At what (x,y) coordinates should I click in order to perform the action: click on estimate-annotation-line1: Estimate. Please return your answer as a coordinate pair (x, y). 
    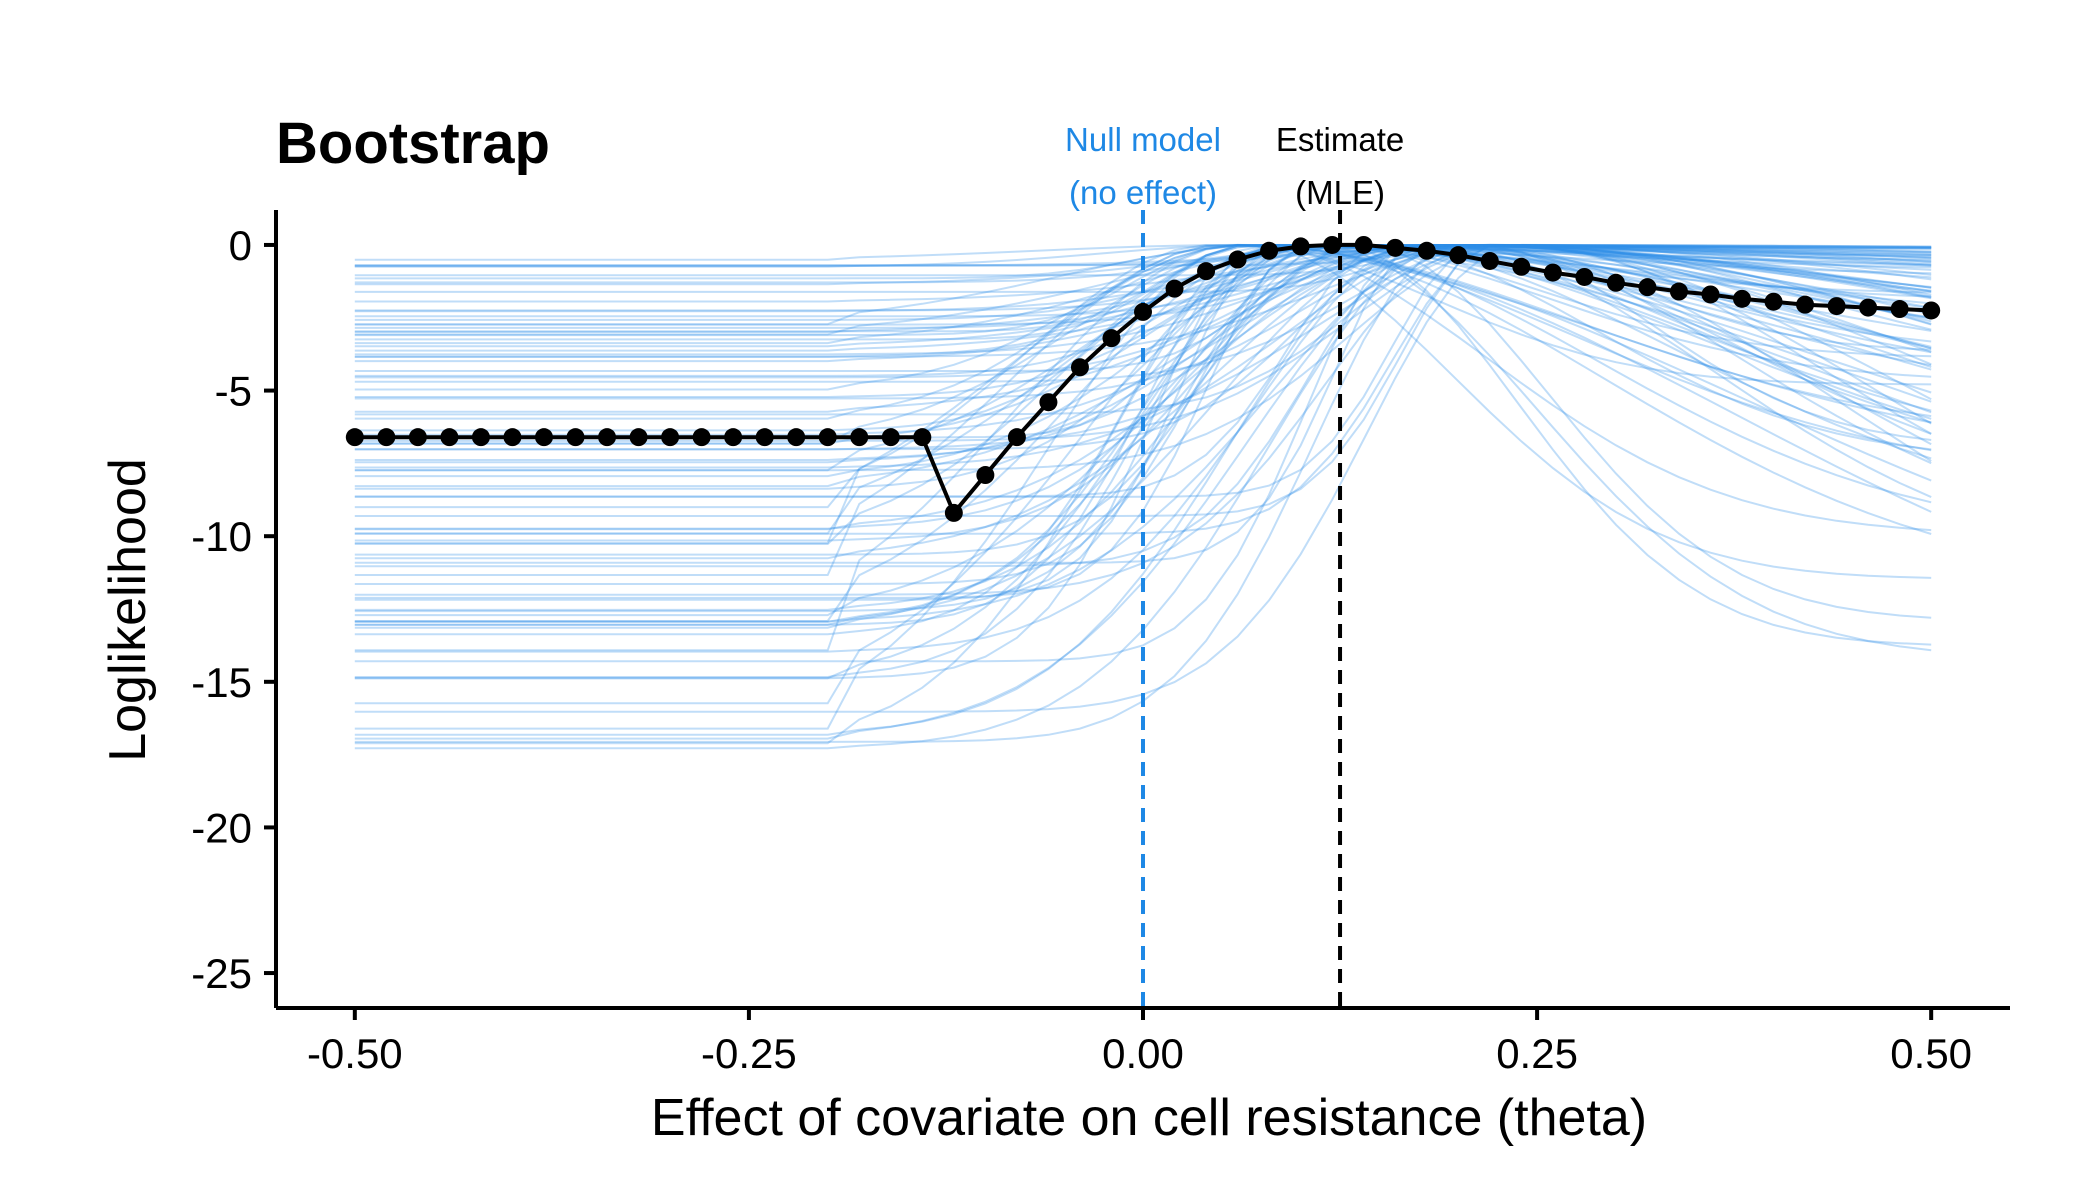
    Looking at the image, I should click on (1340, 139).